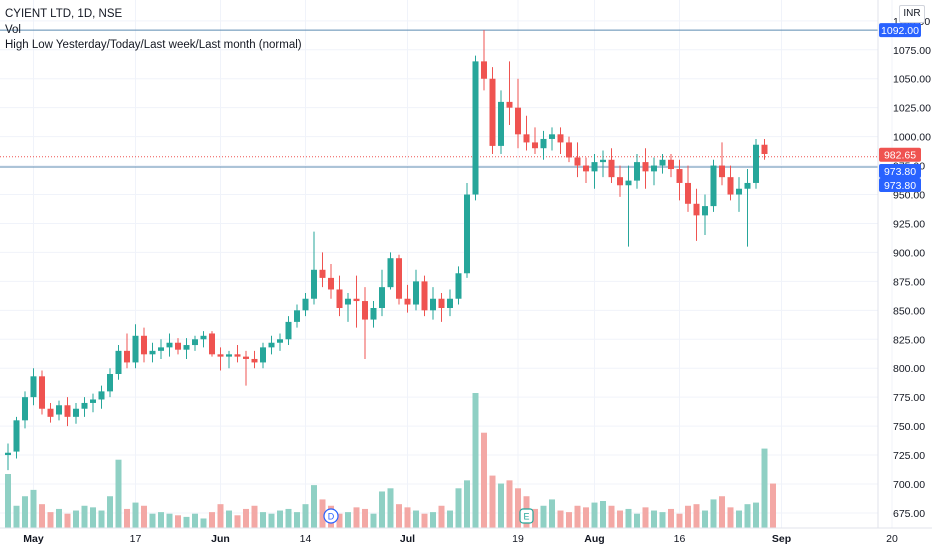 Image resolution: width=932 pixels, height=550 pixels. I want to click on earnings-marker: E, so click(526, 516).